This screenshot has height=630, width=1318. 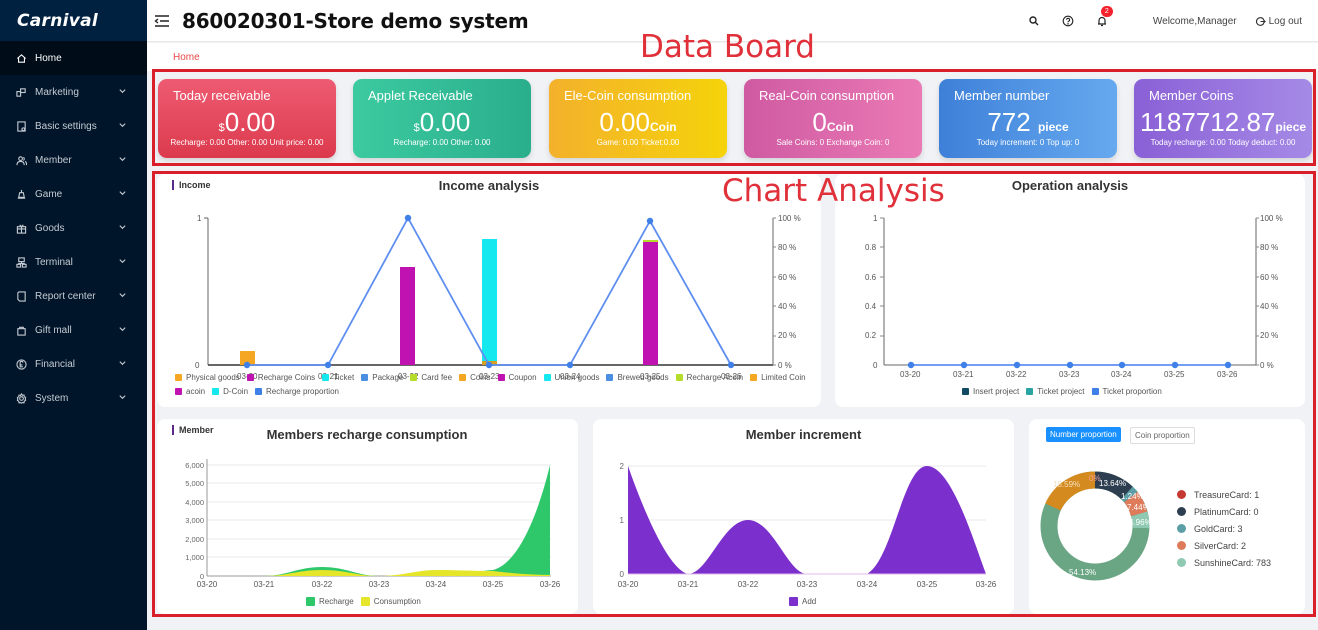 What do you see at coordinates (21, 398) in the screenshot?
I see `gear-icon` at bounding box center [21, 398].